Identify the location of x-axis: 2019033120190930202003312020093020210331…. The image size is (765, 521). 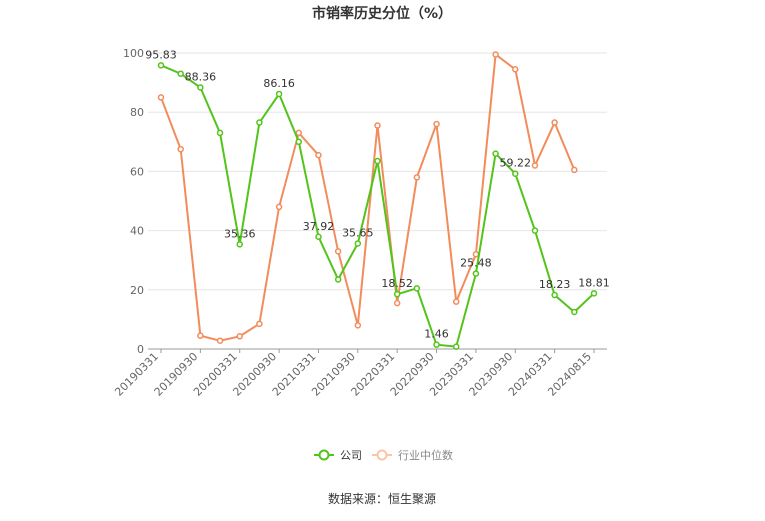
(359, 373).